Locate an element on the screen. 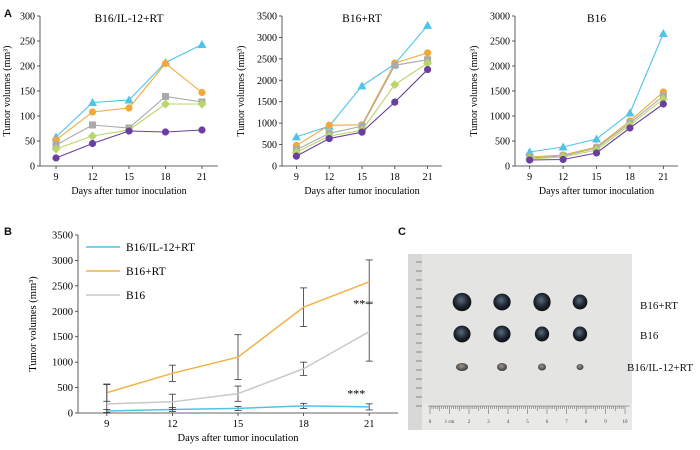 The image size is (700, 450). panel-label-a: A is located at coordinates (8, 14).